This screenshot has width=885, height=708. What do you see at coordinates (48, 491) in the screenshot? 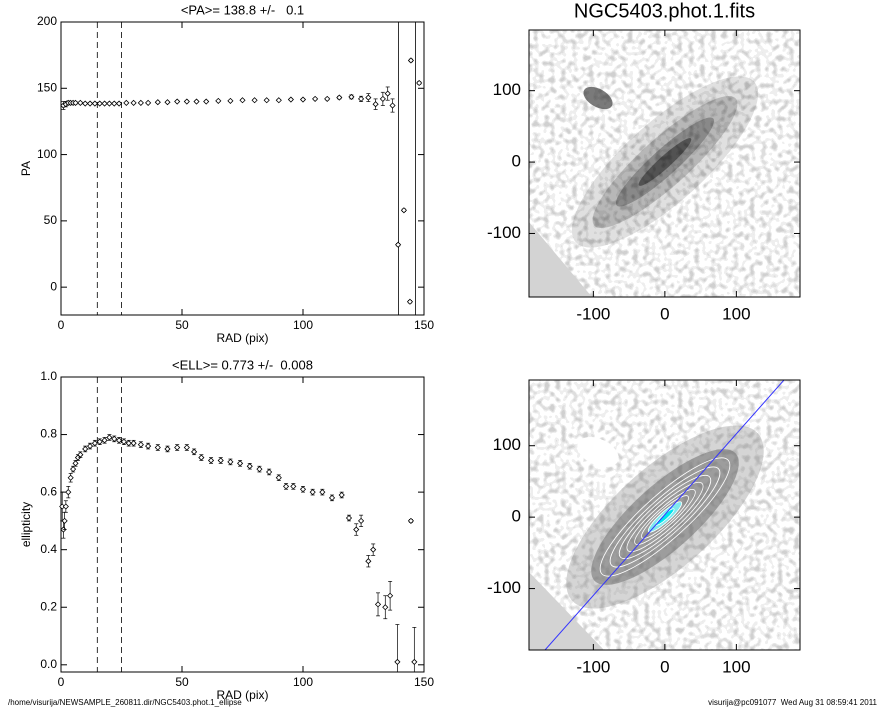
I see `y-tick-label: 0.6` at bounding box center [48, 491].